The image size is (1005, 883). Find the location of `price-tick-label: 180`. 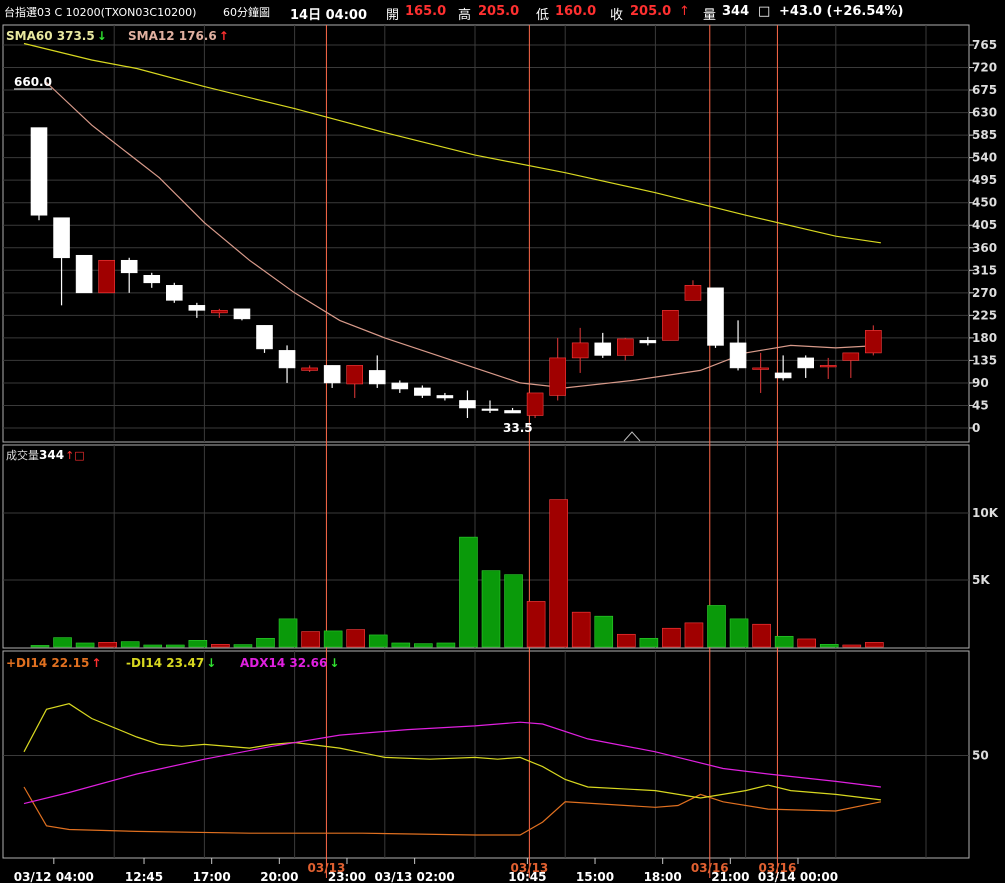

price-tick-label: 180 is located at coordinates (984, 338).